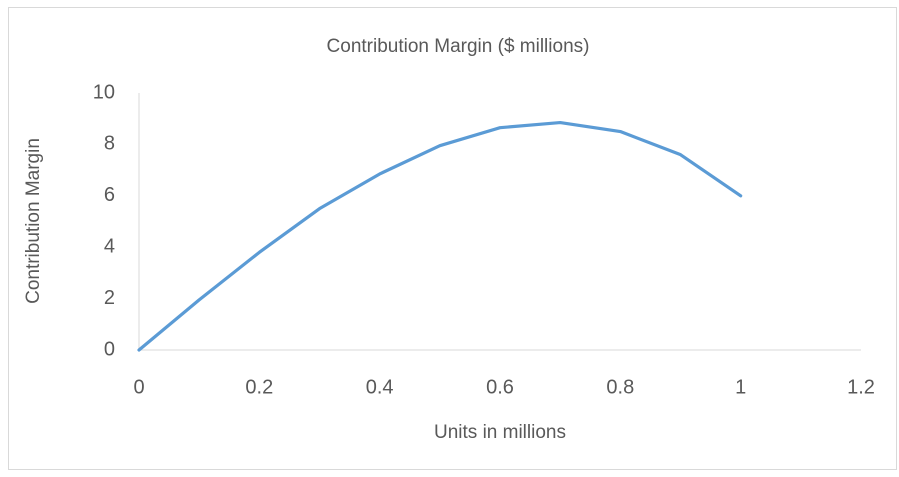 The width and height of the screenshot is (899, 477). What do you see at coordinates (109, 144) in the screenshot?
I see `y-tick-label: 8` at bounding box center [109, 144].